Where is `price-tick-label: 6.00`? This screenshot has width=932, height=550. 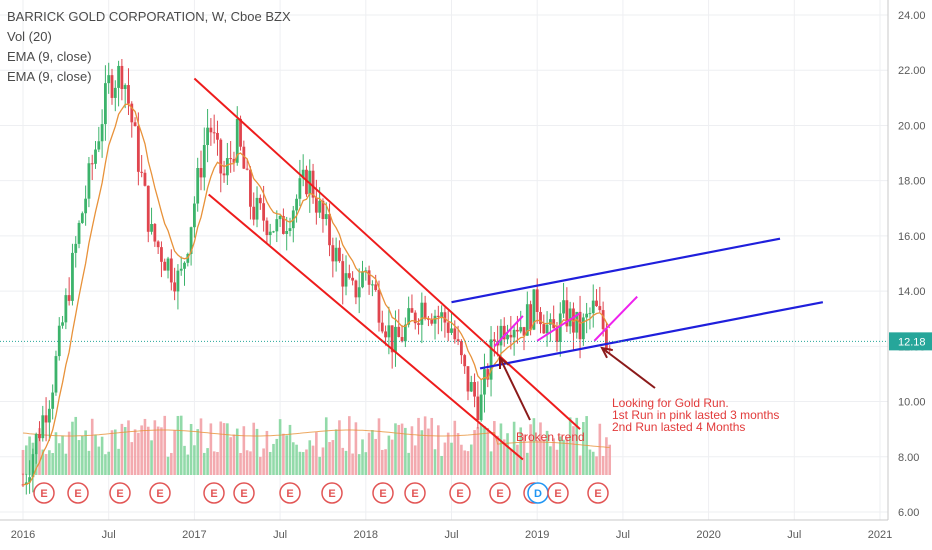
price-tick-label: 6.00 is located at coordinates (908, 513).